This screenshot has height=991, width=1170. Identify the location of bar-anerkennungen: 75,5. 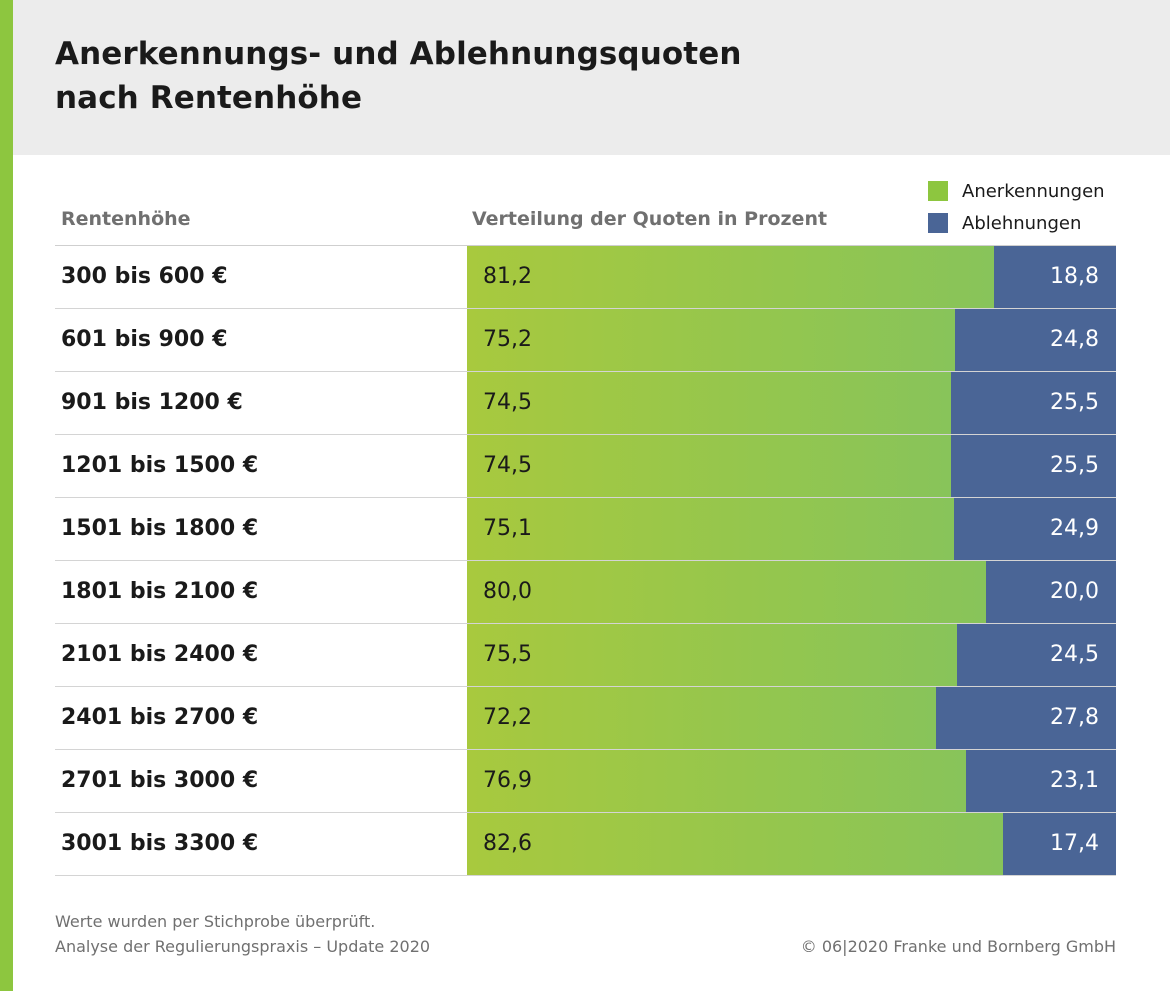
(712, 655).